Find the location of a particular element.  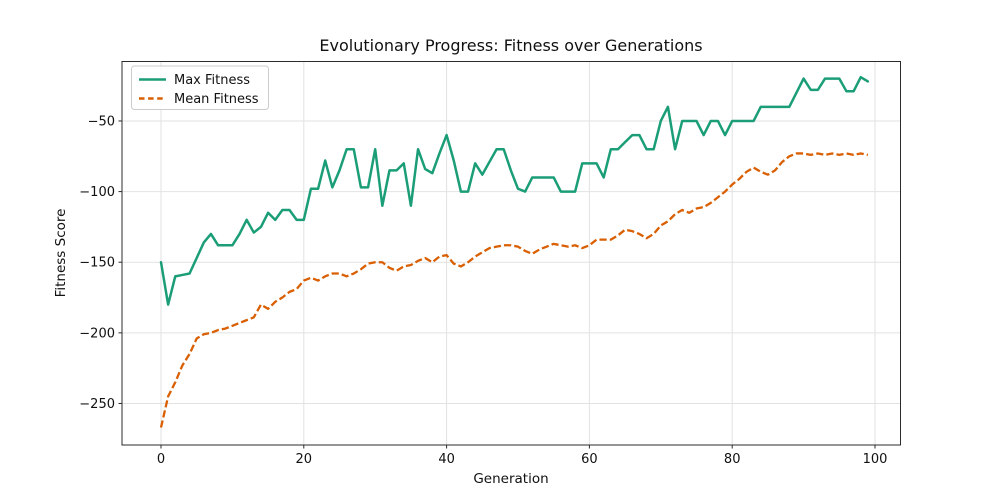

legend: Max Fitness Mean Fitness is located at coordinates (200, 87).